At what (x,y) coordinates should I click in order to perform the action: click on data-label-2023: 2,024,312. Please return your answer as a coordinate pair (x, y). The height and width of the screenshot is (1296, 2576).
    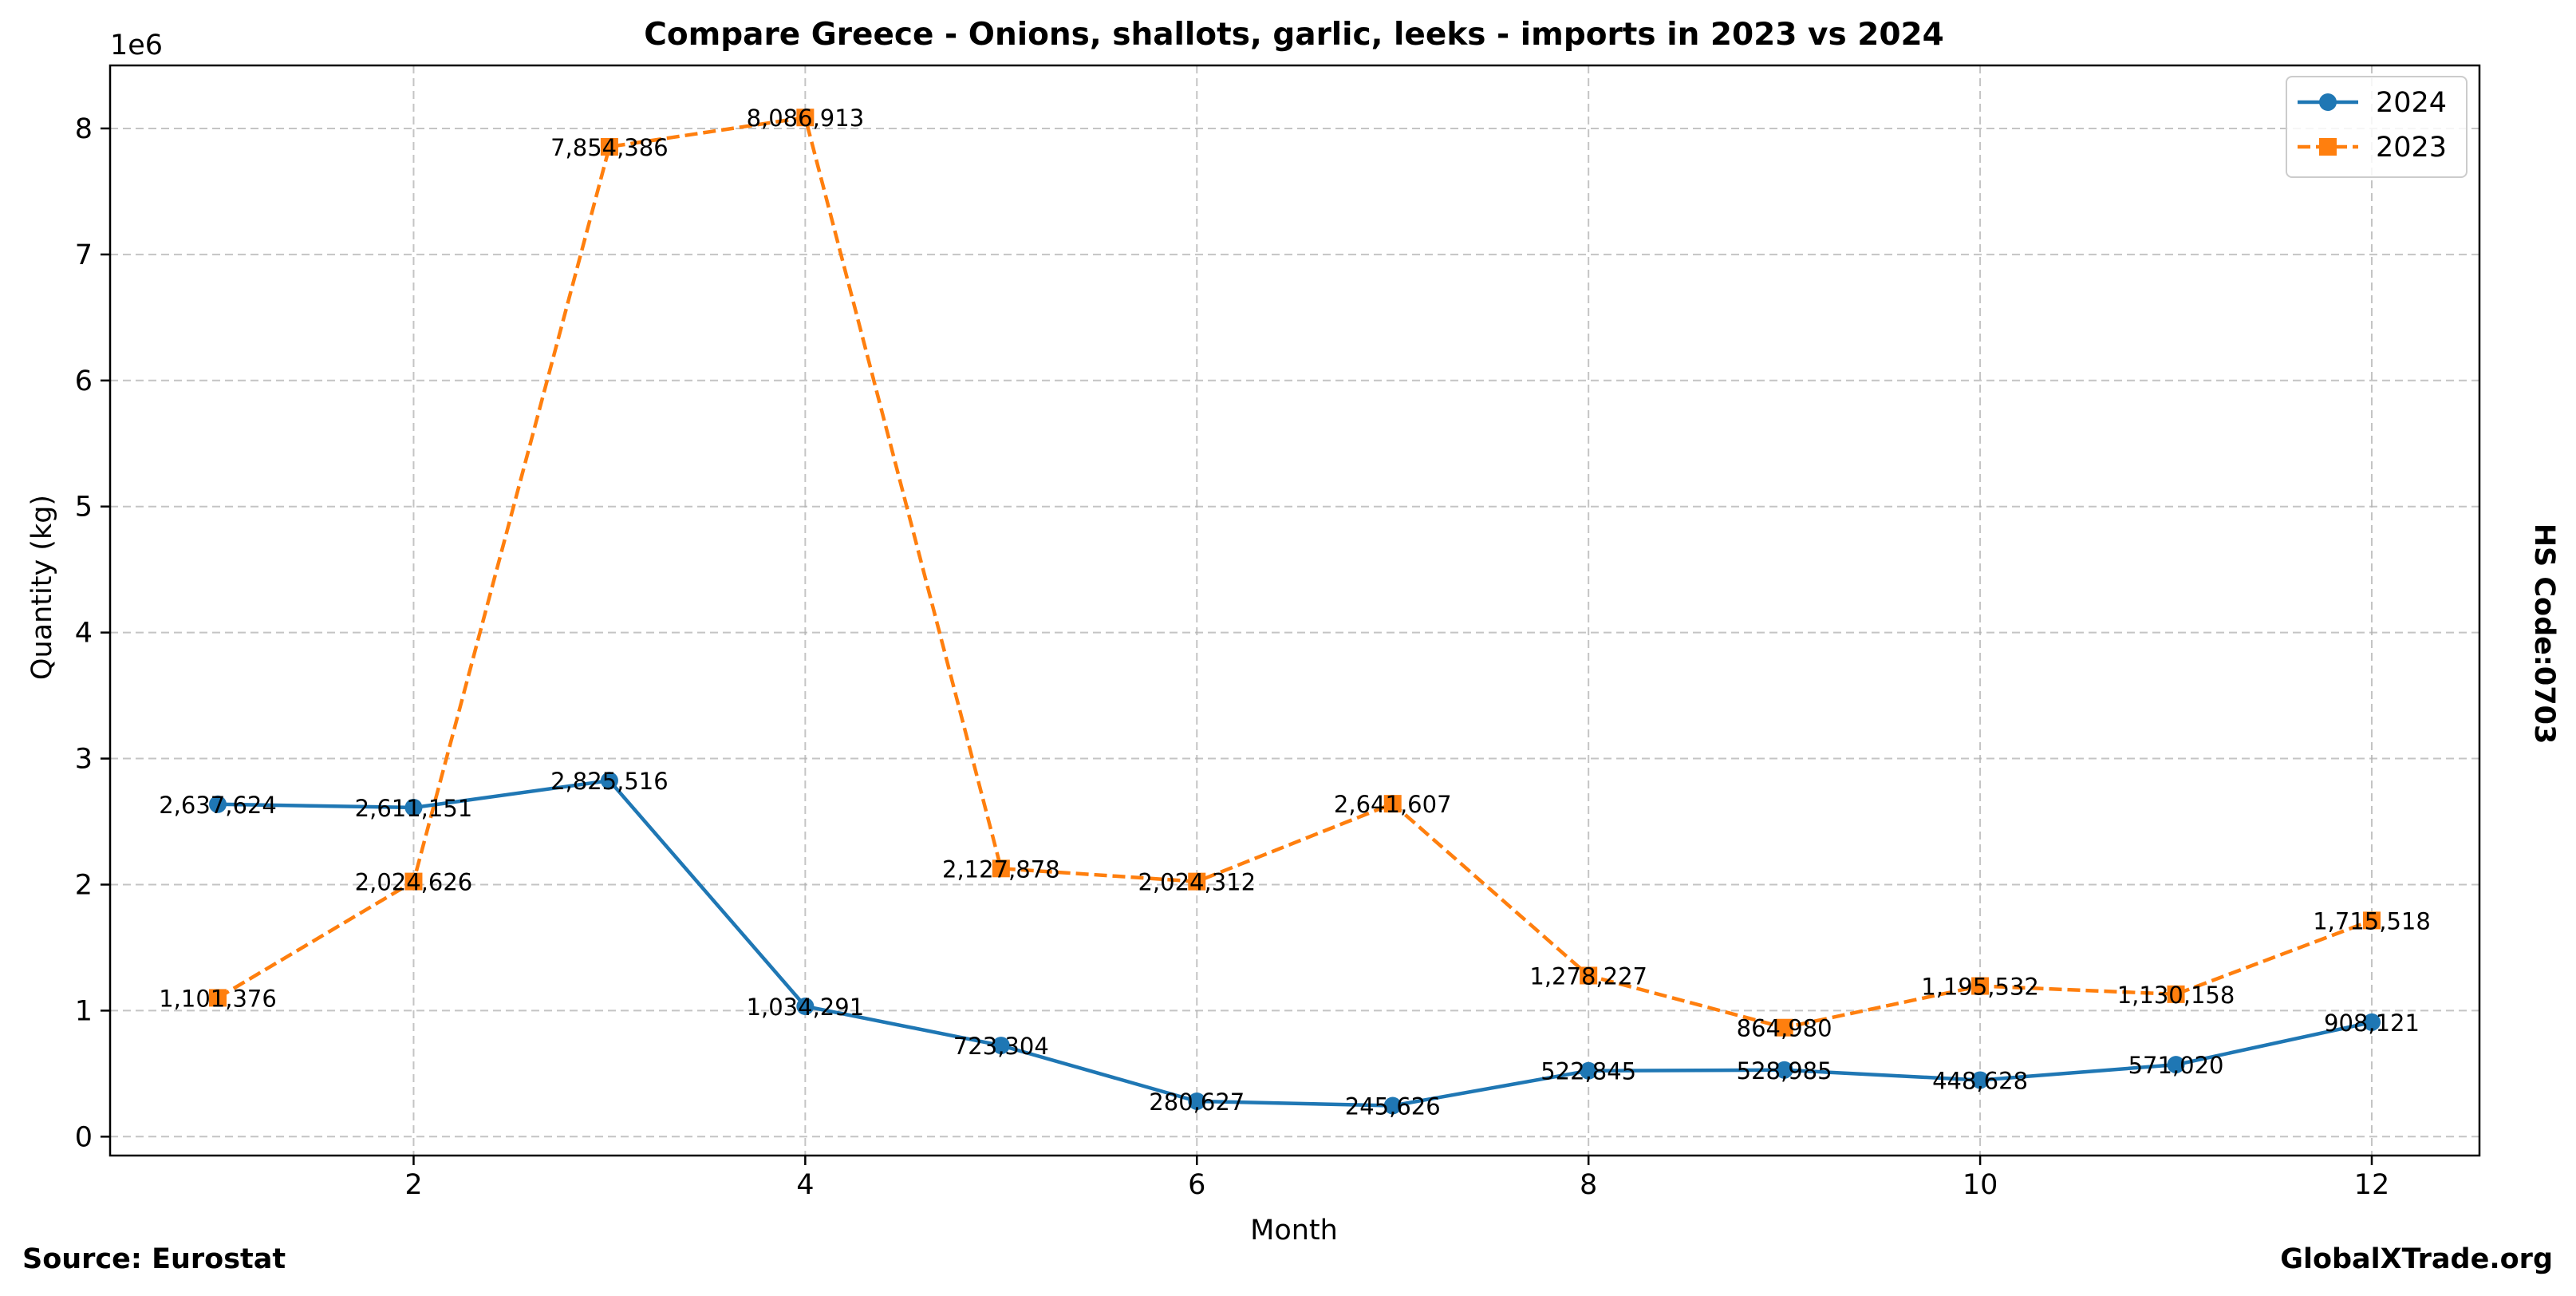
    Looking at the image, I should click on (1197, 883).